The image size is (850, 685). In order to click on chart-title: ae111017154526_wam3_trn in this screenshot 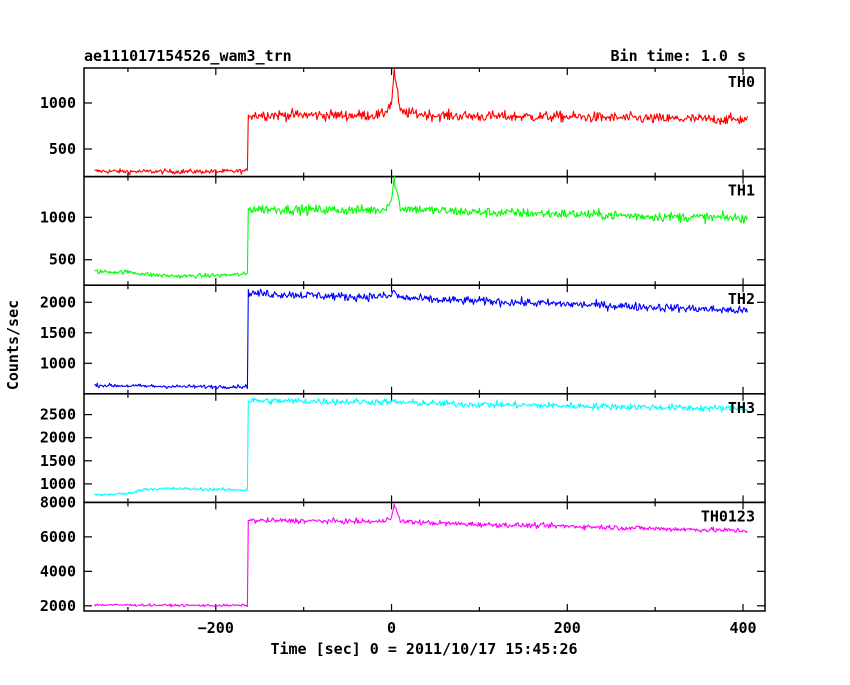, I will do `click(188, 56)`.